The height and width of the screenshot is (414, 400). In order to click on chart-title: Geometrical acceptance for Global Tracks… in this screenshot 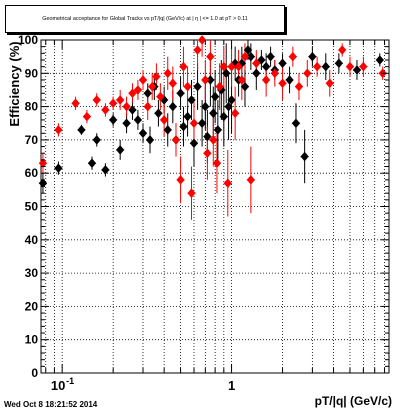, I will do `click(145, 19)`.